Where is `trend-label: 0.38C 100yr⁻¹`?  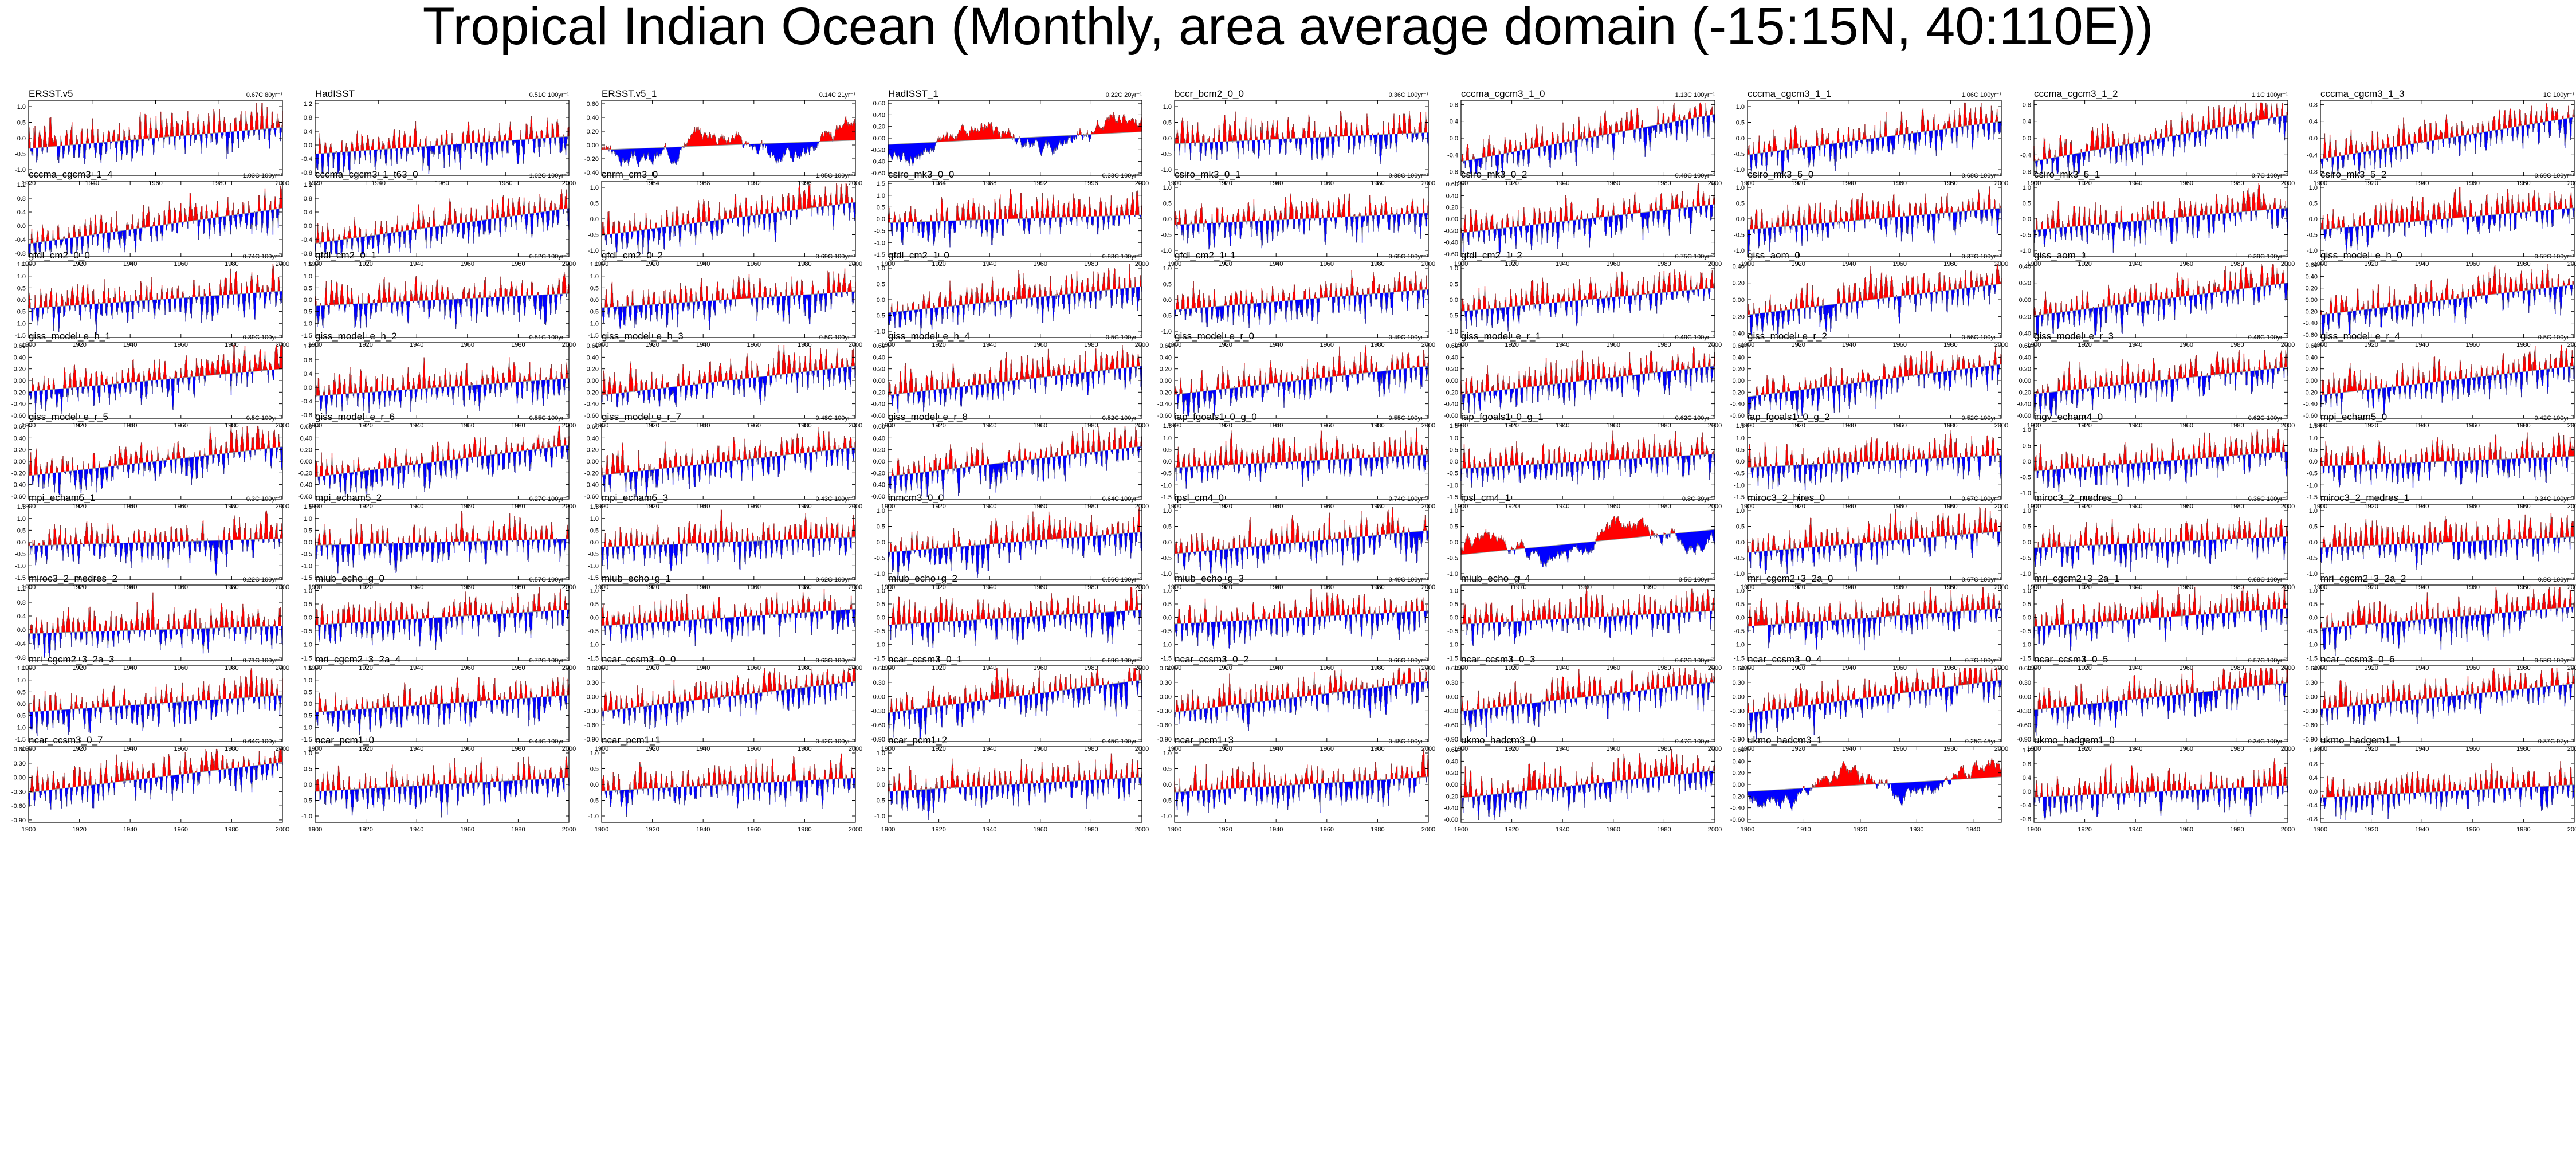 trend-label: 0.38C 100yr⁻¹ is located at coordinates (1409, 175).